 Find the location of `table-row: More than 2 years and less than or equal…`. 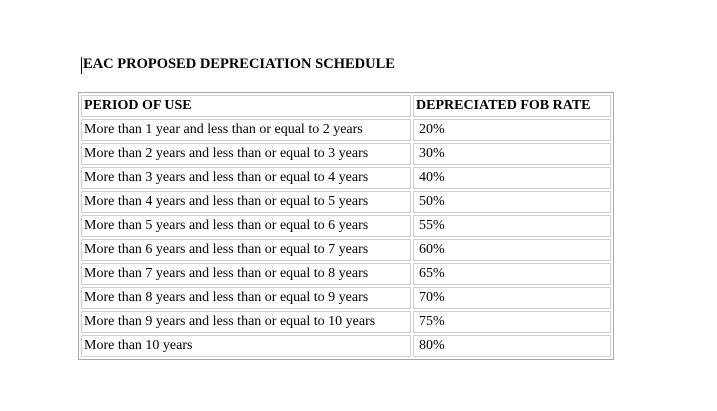

table-row: More than 2 years and less than or equal… is located at coordinates (346, 154).